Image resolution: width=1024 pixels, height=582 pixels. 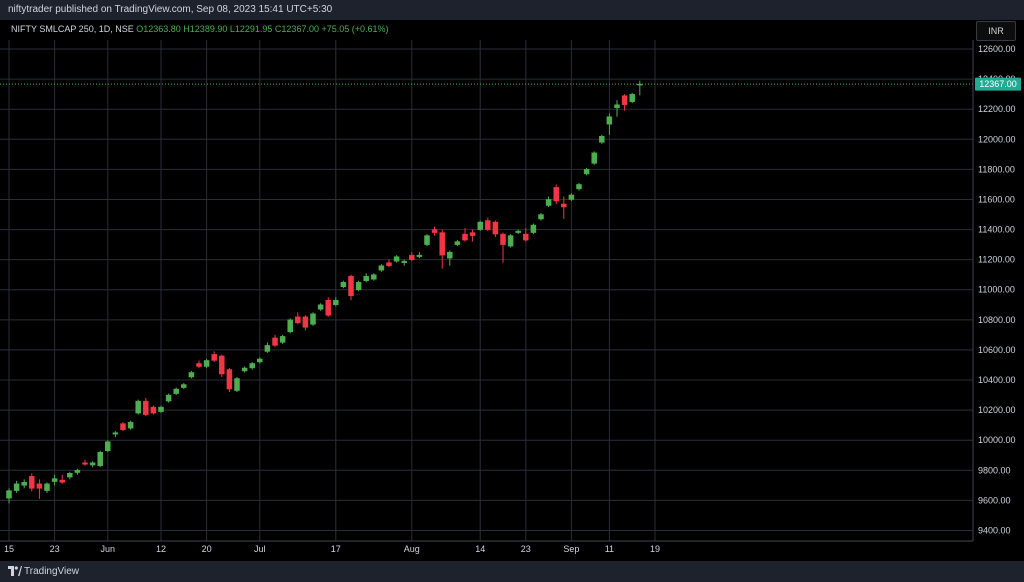 I want to click on currency-button: INR, so click(x=996, y=31).